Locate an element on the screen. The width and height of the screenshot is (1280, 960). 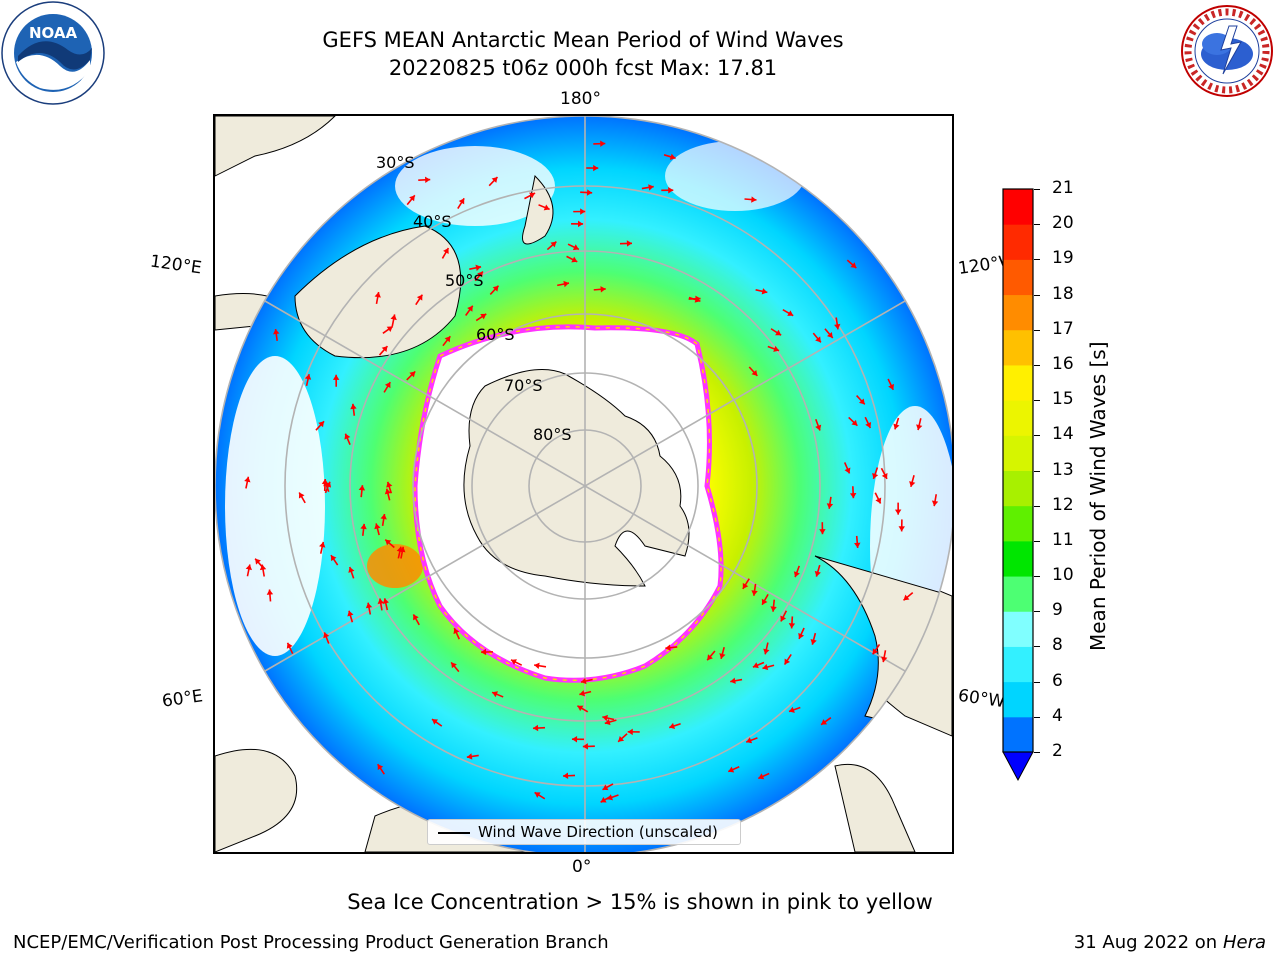
lon-label-180: 180° is located at coordinates (580, 99).